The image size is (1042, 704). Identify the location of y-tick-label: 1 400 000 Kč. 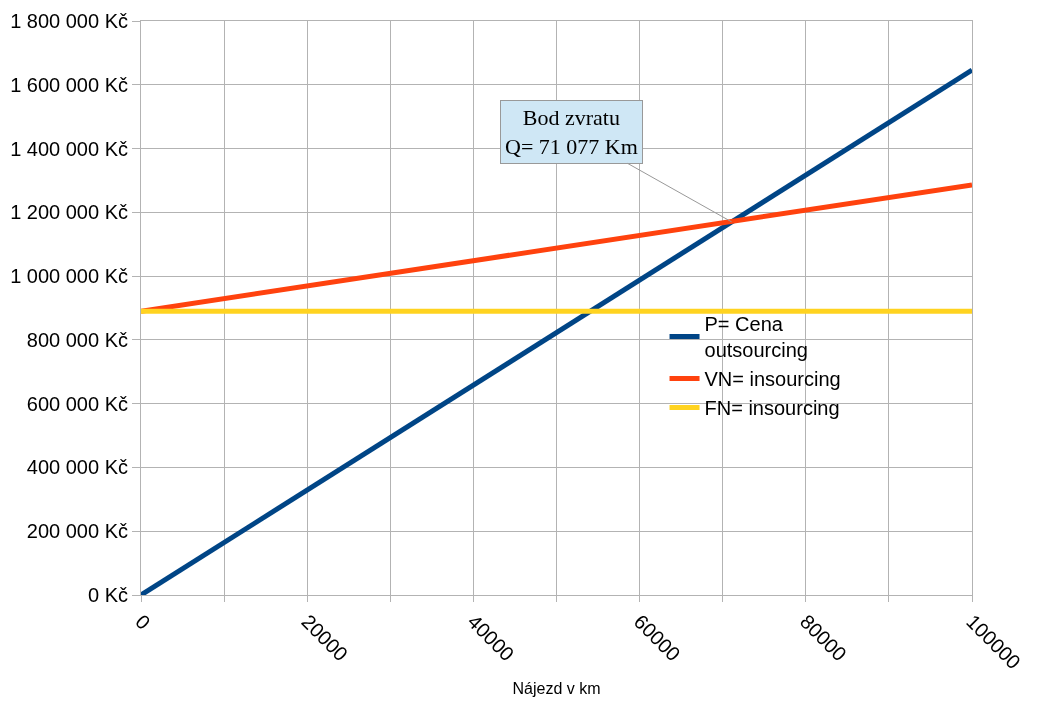
(69, 148).